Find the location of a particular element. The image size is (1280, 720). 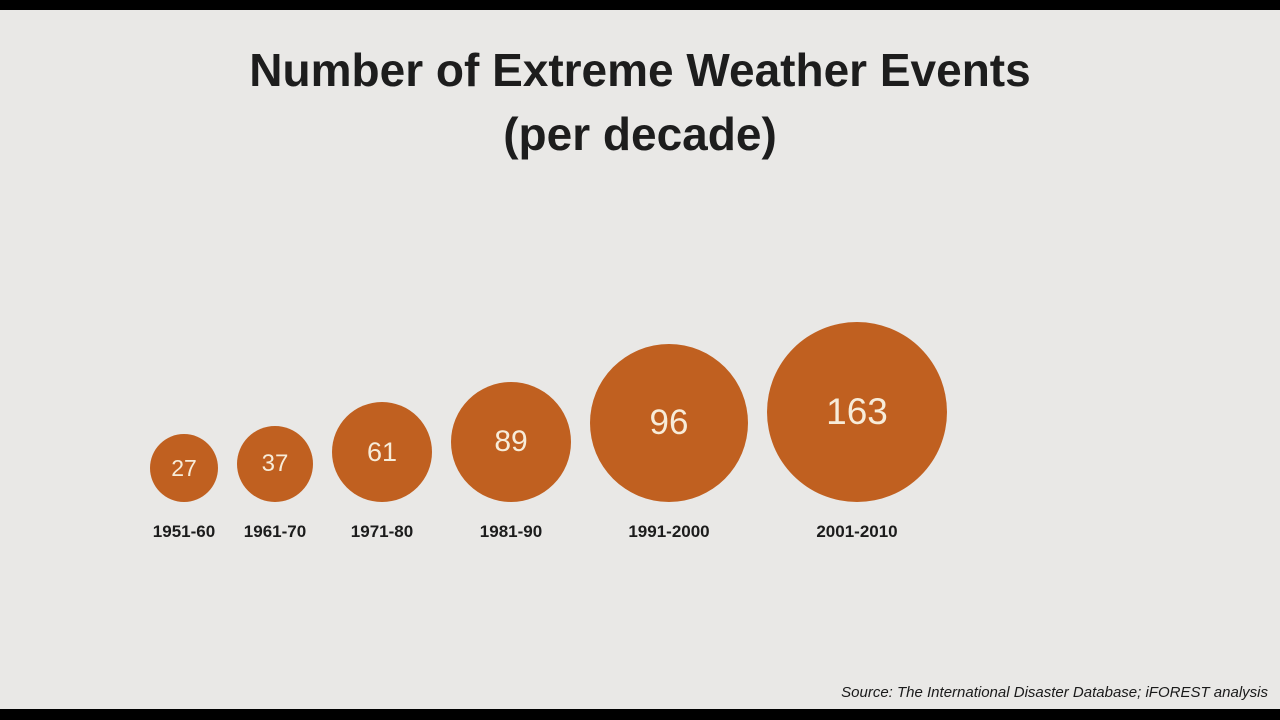

bubble-1951-60: 27 is located at coordinates (184, 468).